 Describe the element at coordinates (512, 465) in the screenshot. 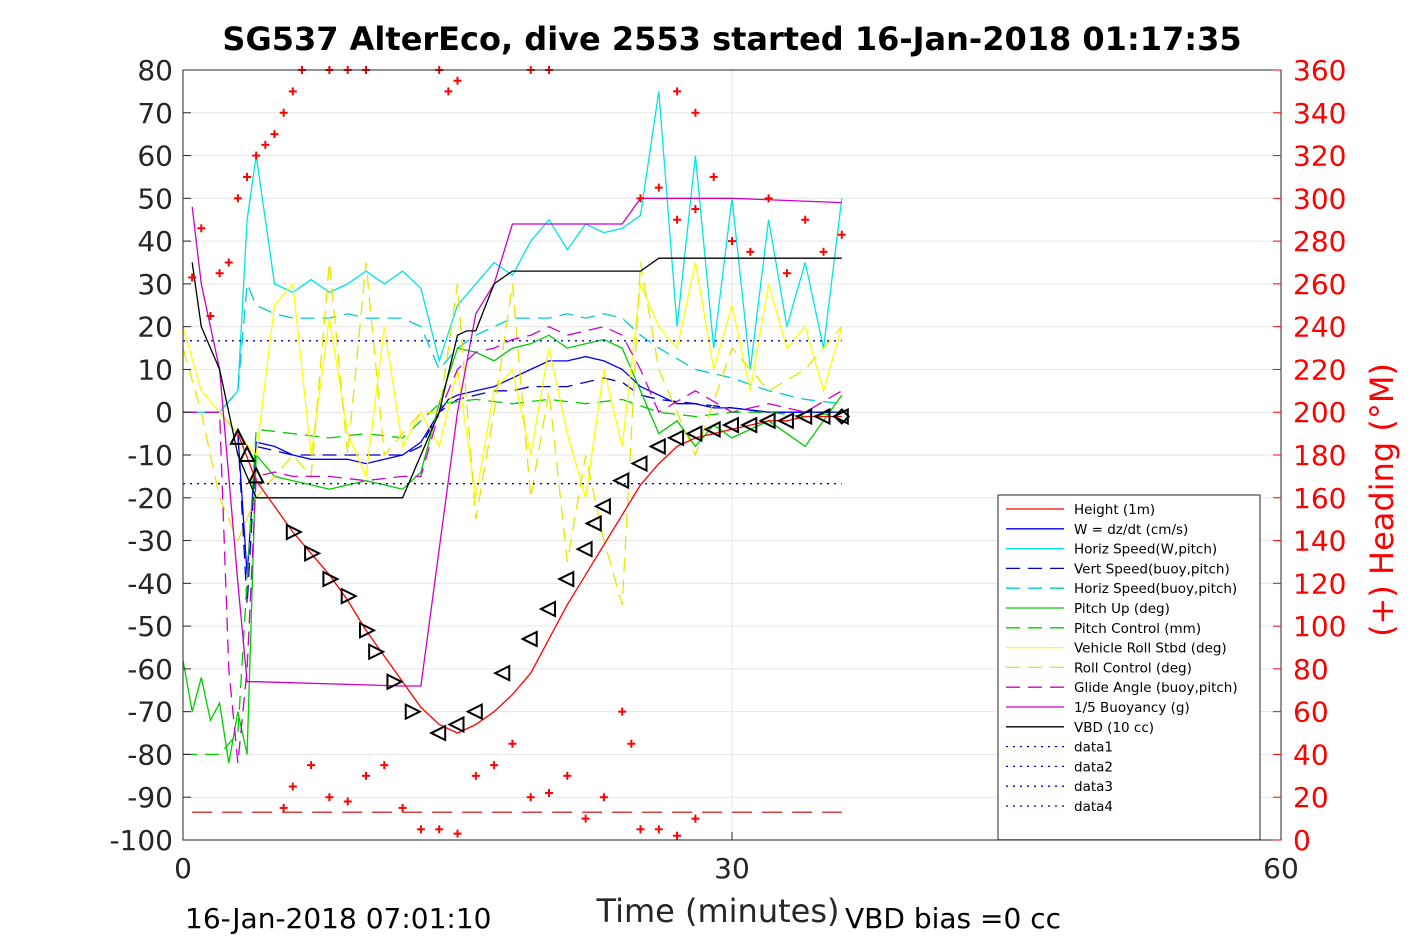

I see `series-w-line` at that location.